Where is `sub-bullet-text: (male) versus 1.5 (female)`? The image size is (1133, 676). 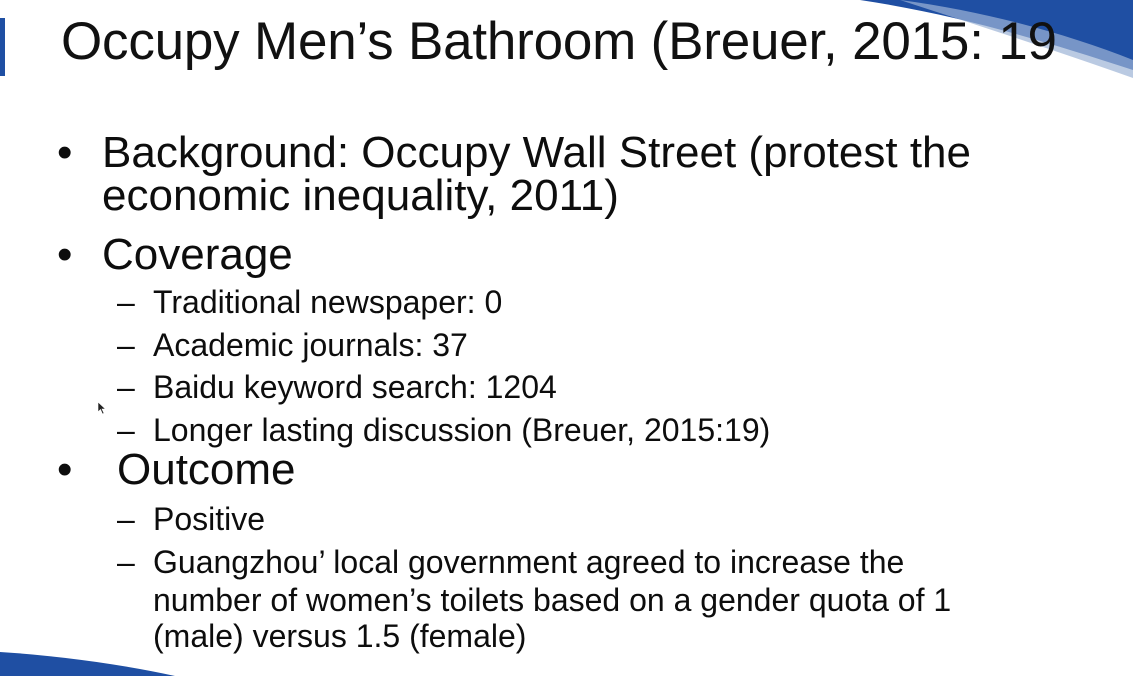 sub-bullet-text: (male) versus 1.5 (female) is located at coordinates (340, 636).